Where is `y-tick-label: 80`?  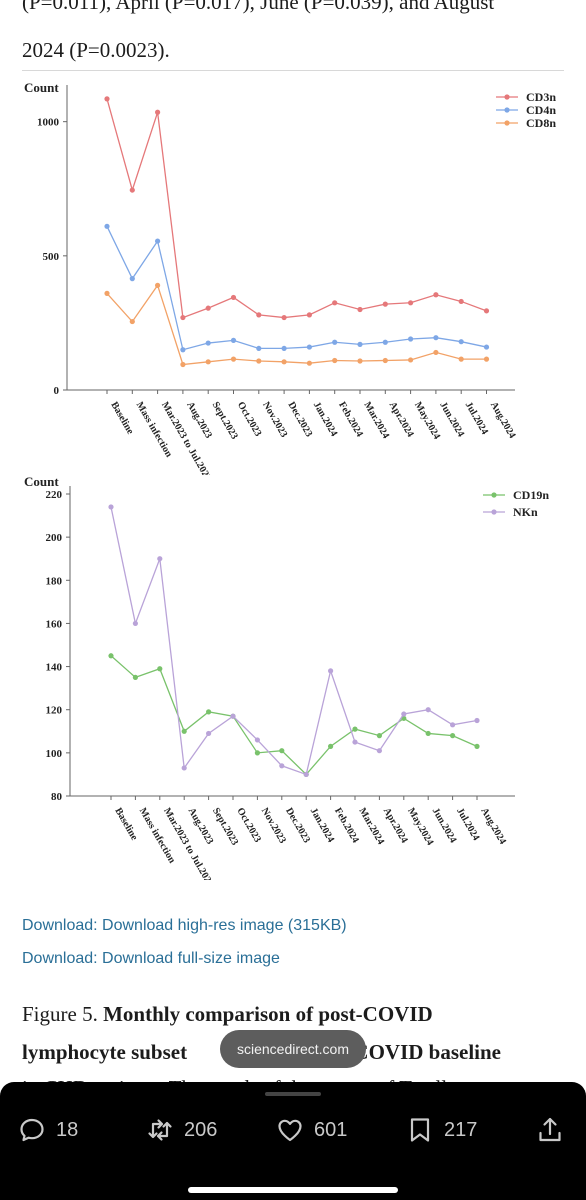 y-tick-label: 80 is located at coordinates (57, 797).